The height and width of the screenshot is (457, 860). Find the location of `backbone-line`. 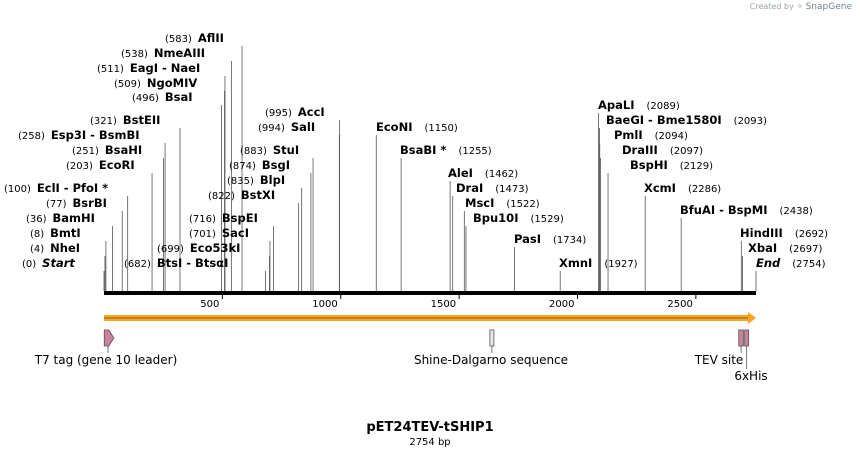

backbone-line is located at coordinates (430, 293).